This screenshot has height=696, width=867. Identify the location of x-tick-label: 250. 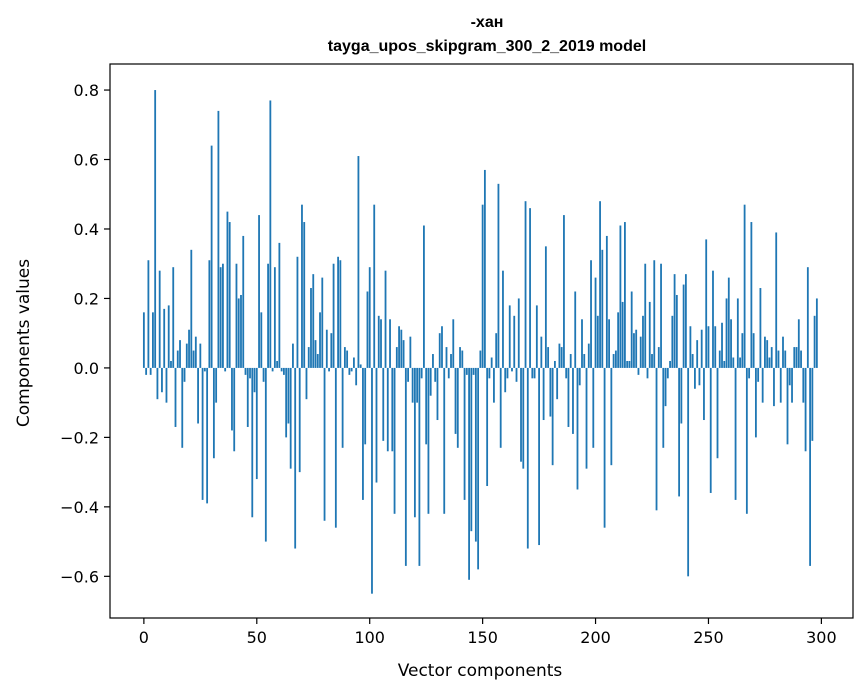
(708, 637).